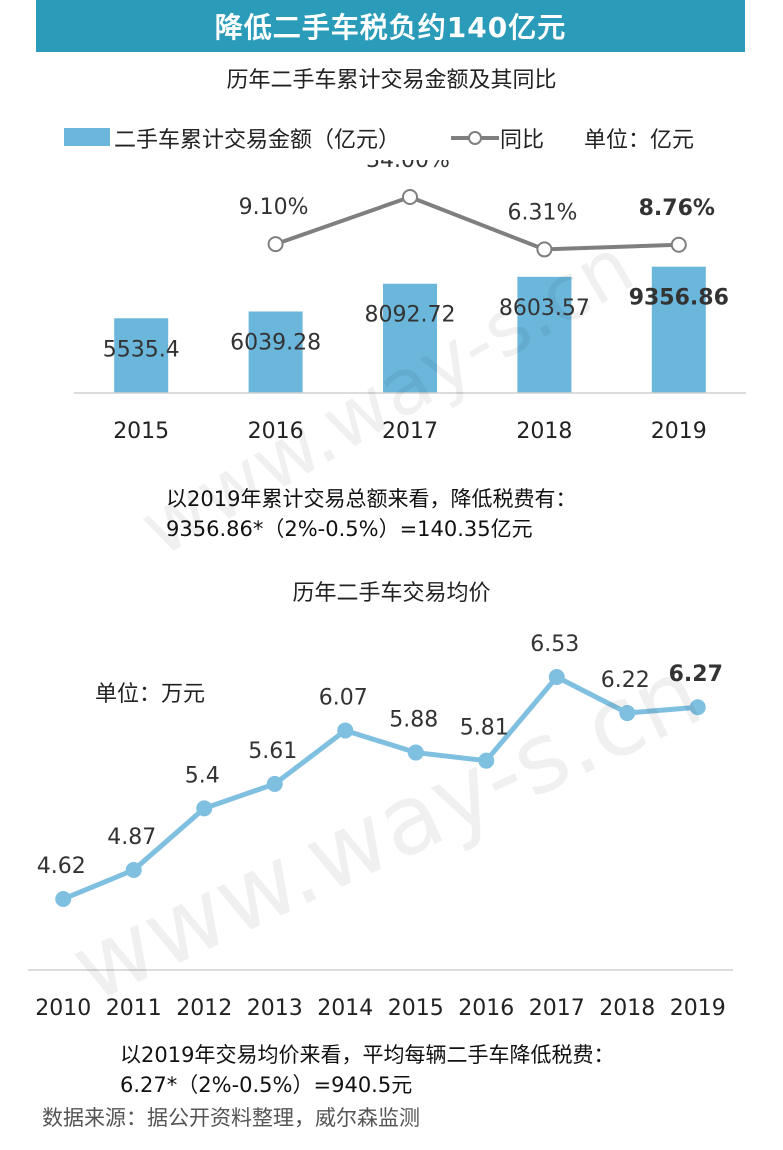 This screenshot has height=1150, width=783. What do you see at coordinates (345, 1008) in the screenshot?
I see `x-tick-label-2014: 2014` at bounding box center [345, 1008].